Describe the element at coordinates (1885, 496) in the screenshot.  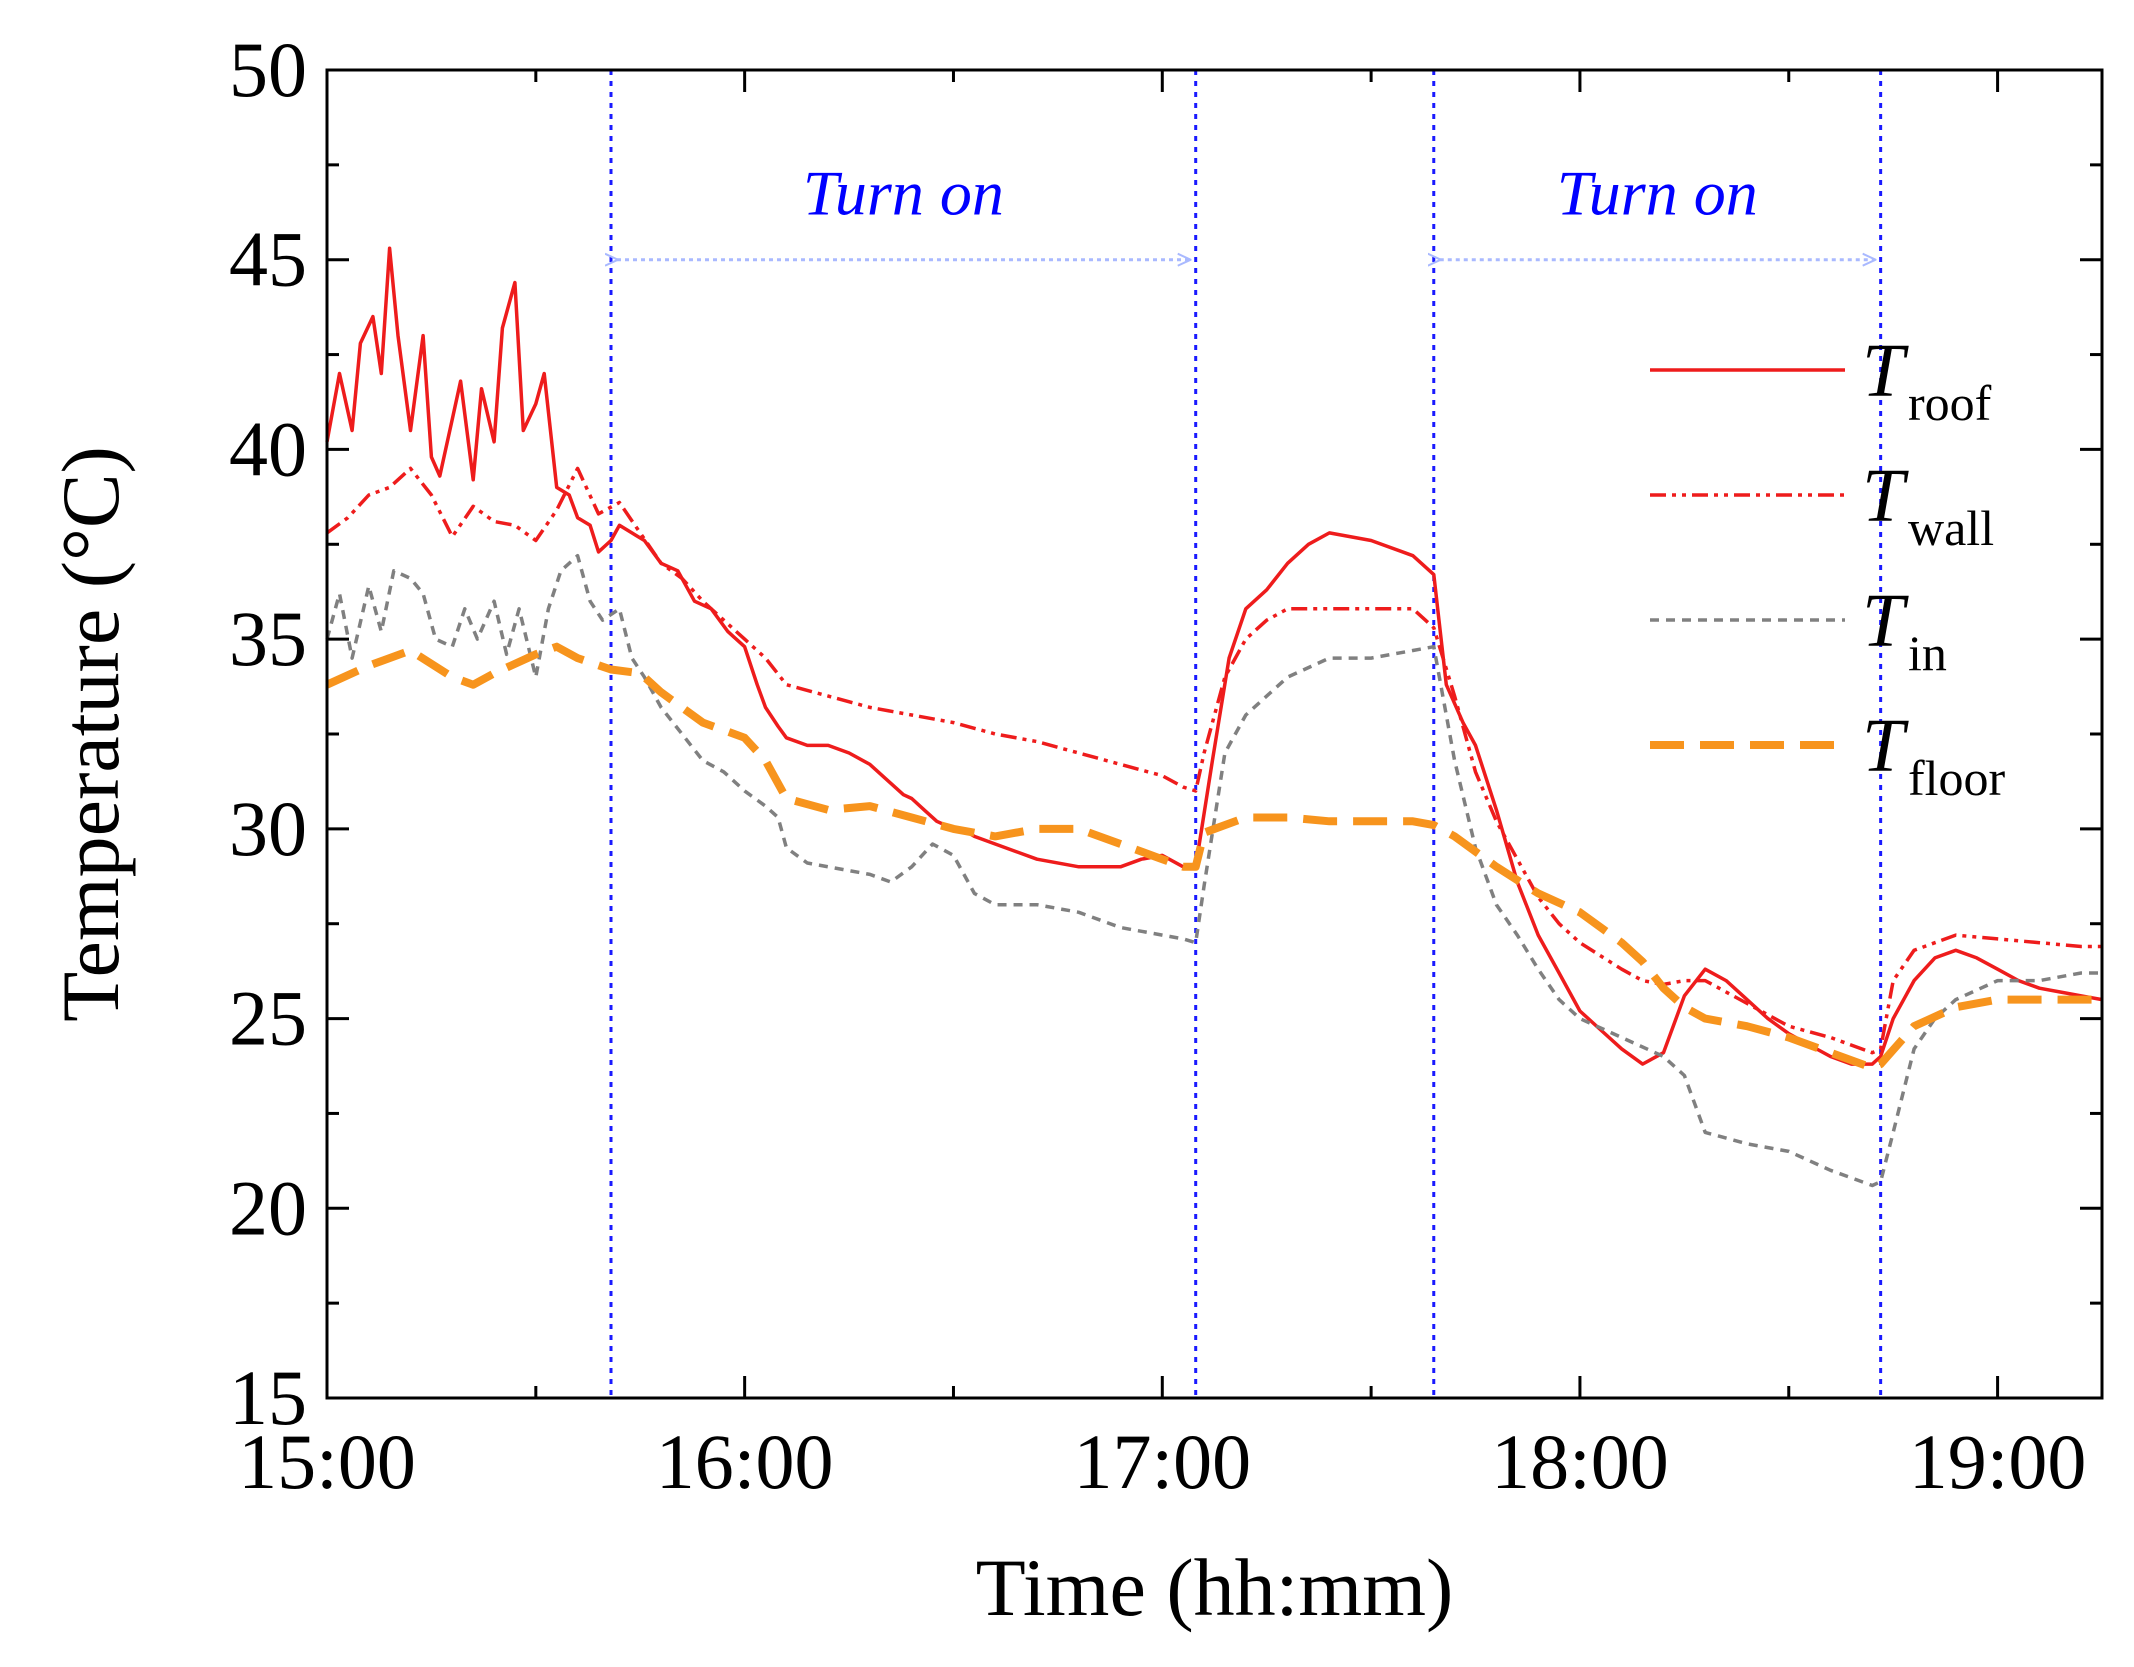
I see `legend-label-wall: T` at that location.